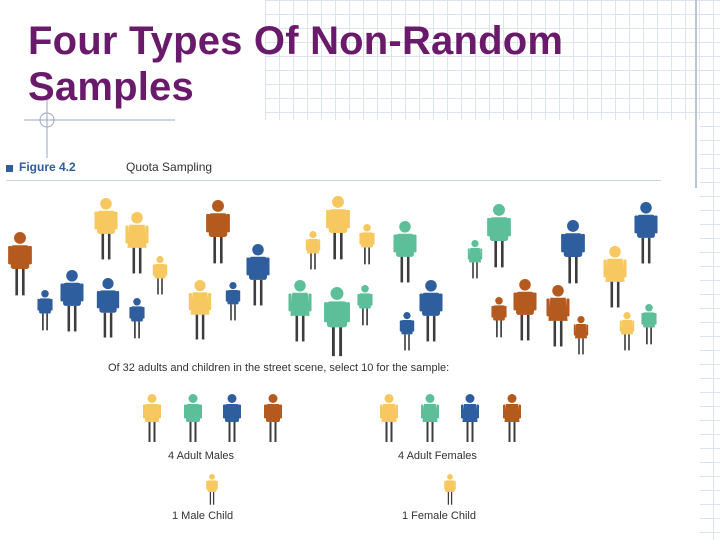 This screenshot has height=540, width=720. Describe the element at coordinates (9, 168) in the screenshot. I see `figure-bullet` at that location.